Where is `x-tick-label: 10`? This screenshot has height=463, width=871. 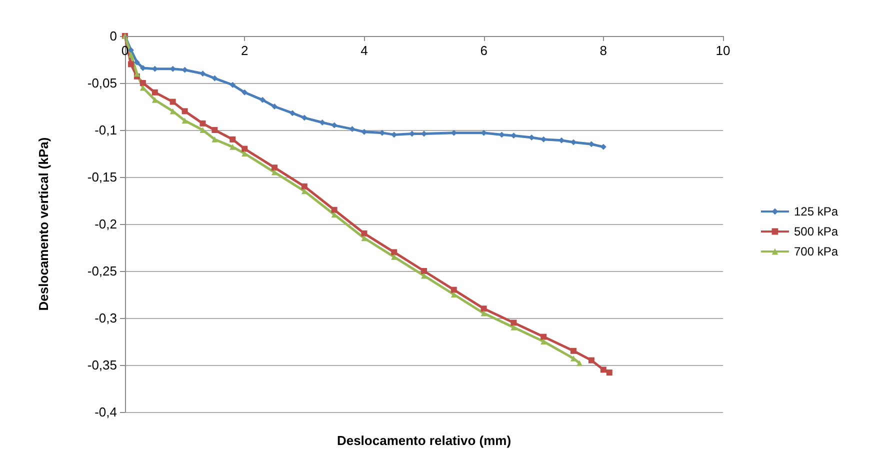
x-tick-label: 10 is located at coordinates (723, 50).